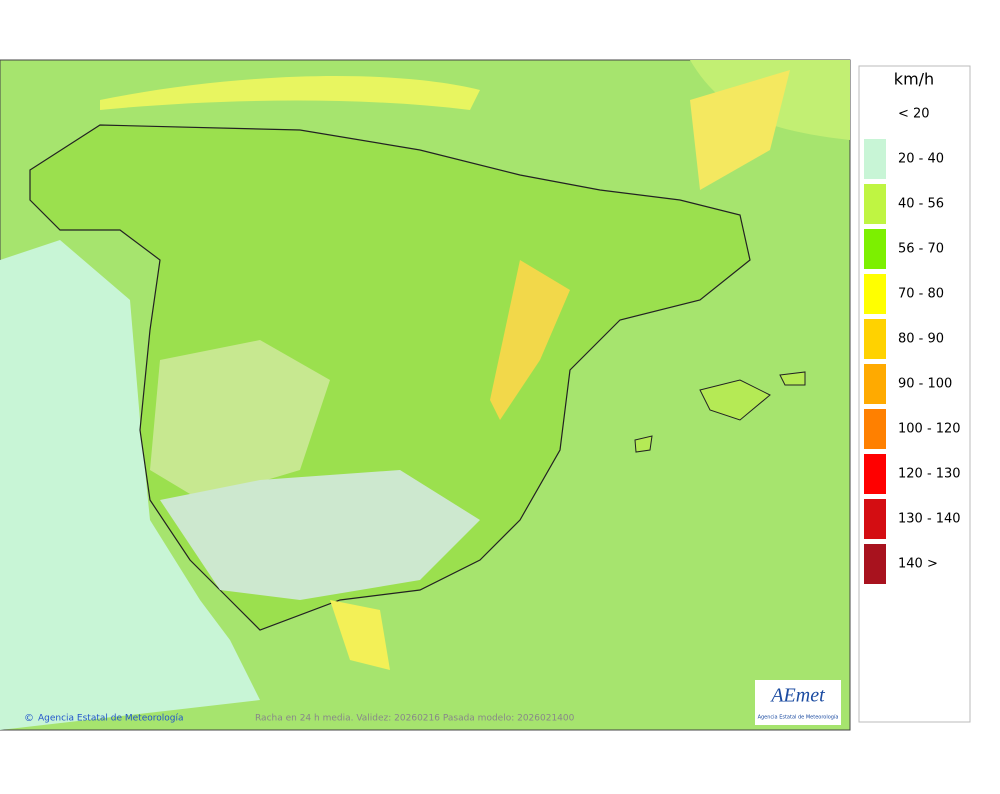 Image resolution: width=1000 pixels, height=794 pixels. I want to click on logo-box, so click(798, 702).